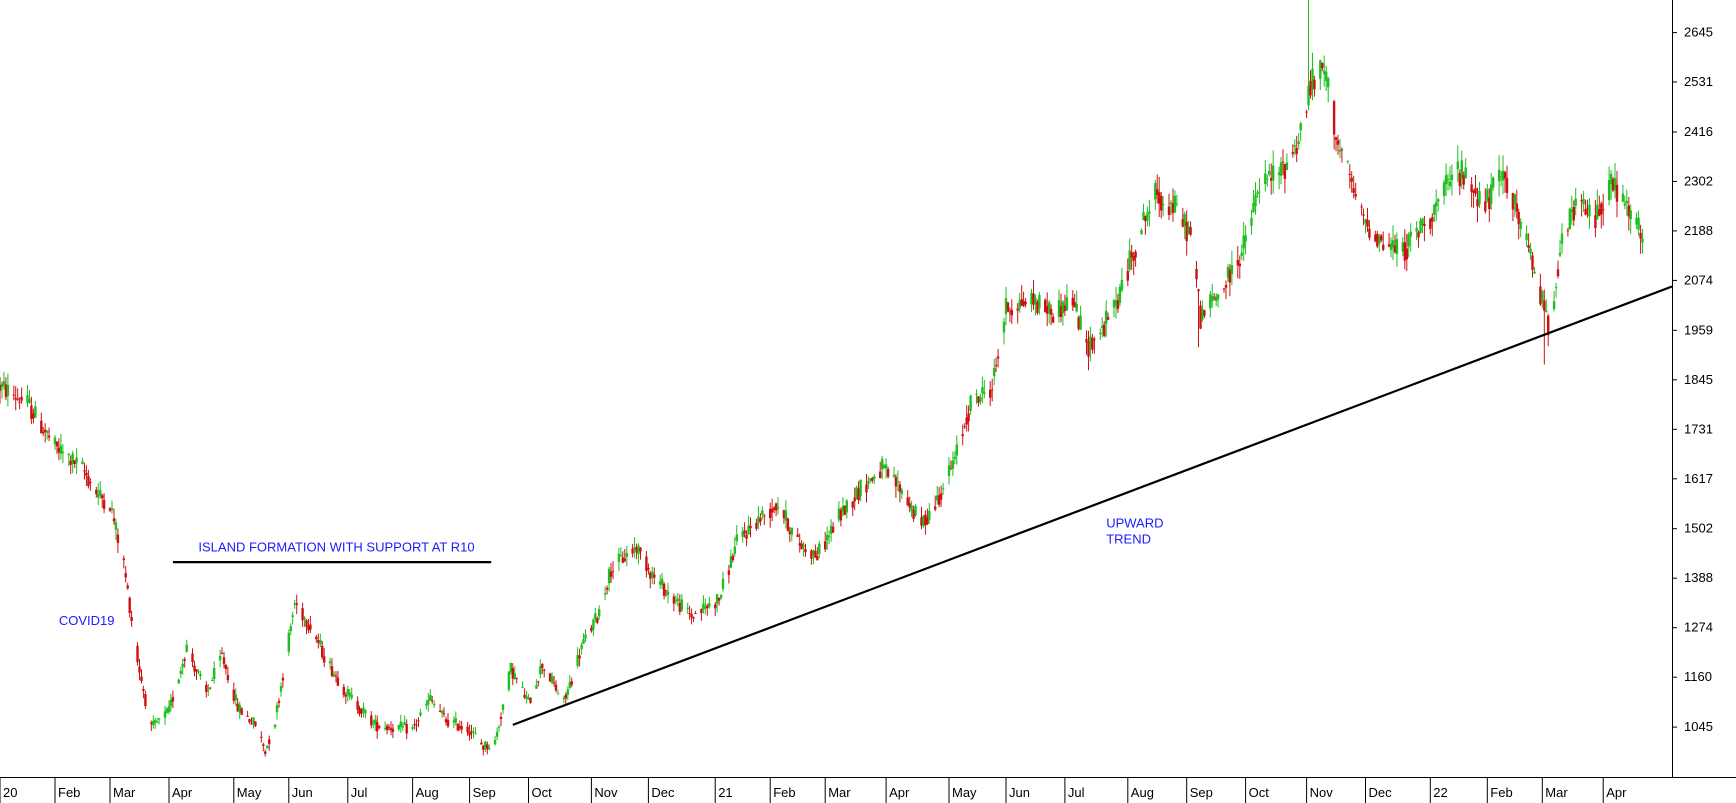 The height and width of the screenshot is (803, 1736). Describe the element at coordinates (1142, 792) in the screenshot. I see `x-tick-label: Aug` at that location.